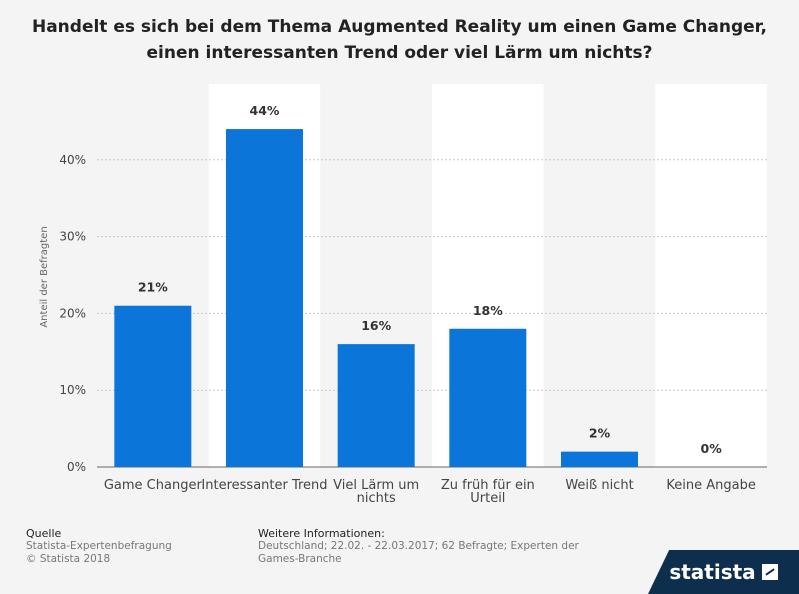 This screenshot has height=594, width=799. What do you see at coordinates (376, 498) in the screenshot?
I see `x-category-label: nichts` at bounding box center [376, 498].